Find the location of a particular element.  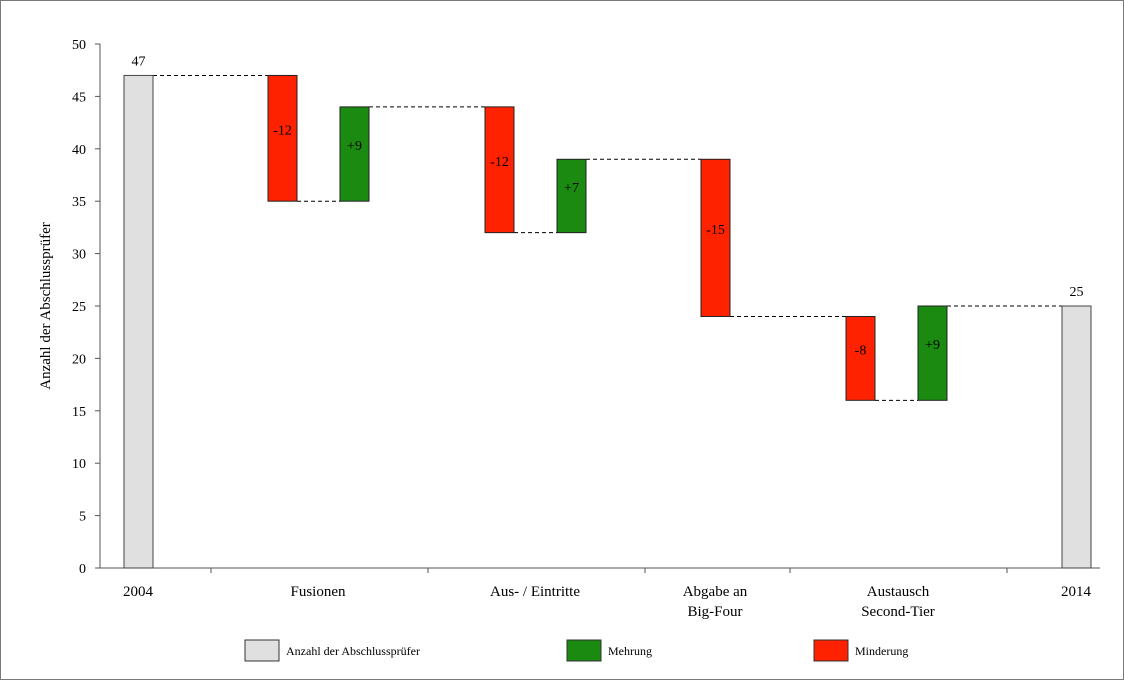

y-tick-label: 15 is located at coordinates (79, 412).